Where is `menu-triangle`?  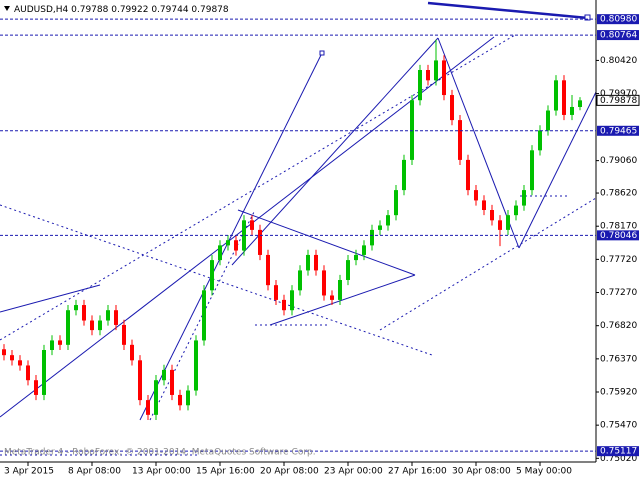 menu-triangle is located at coordinates (7, 8).